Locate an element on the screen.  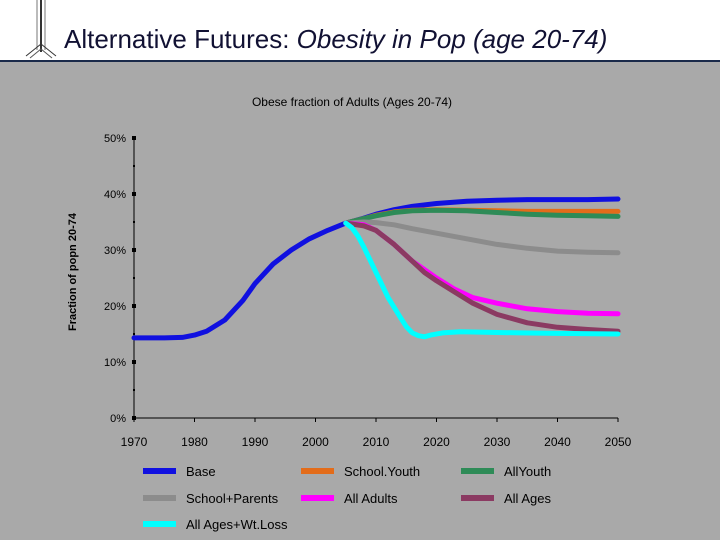
legend-label-school-parents: School+Parents is located at coordinates (232, 498).